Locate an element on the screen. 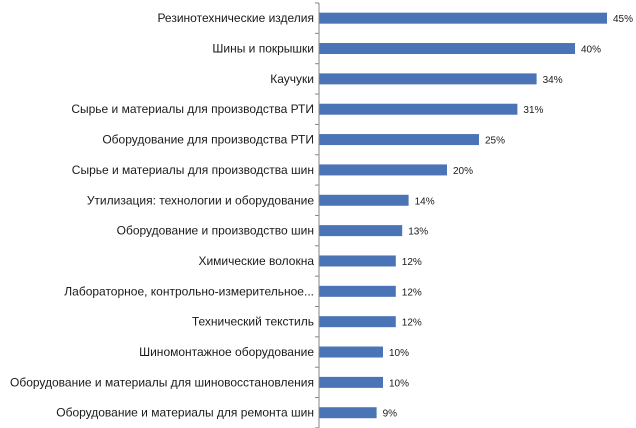 This screenshot has height=428, width=636. category-label: Технический текстиль is located at coordinates (253, 322).